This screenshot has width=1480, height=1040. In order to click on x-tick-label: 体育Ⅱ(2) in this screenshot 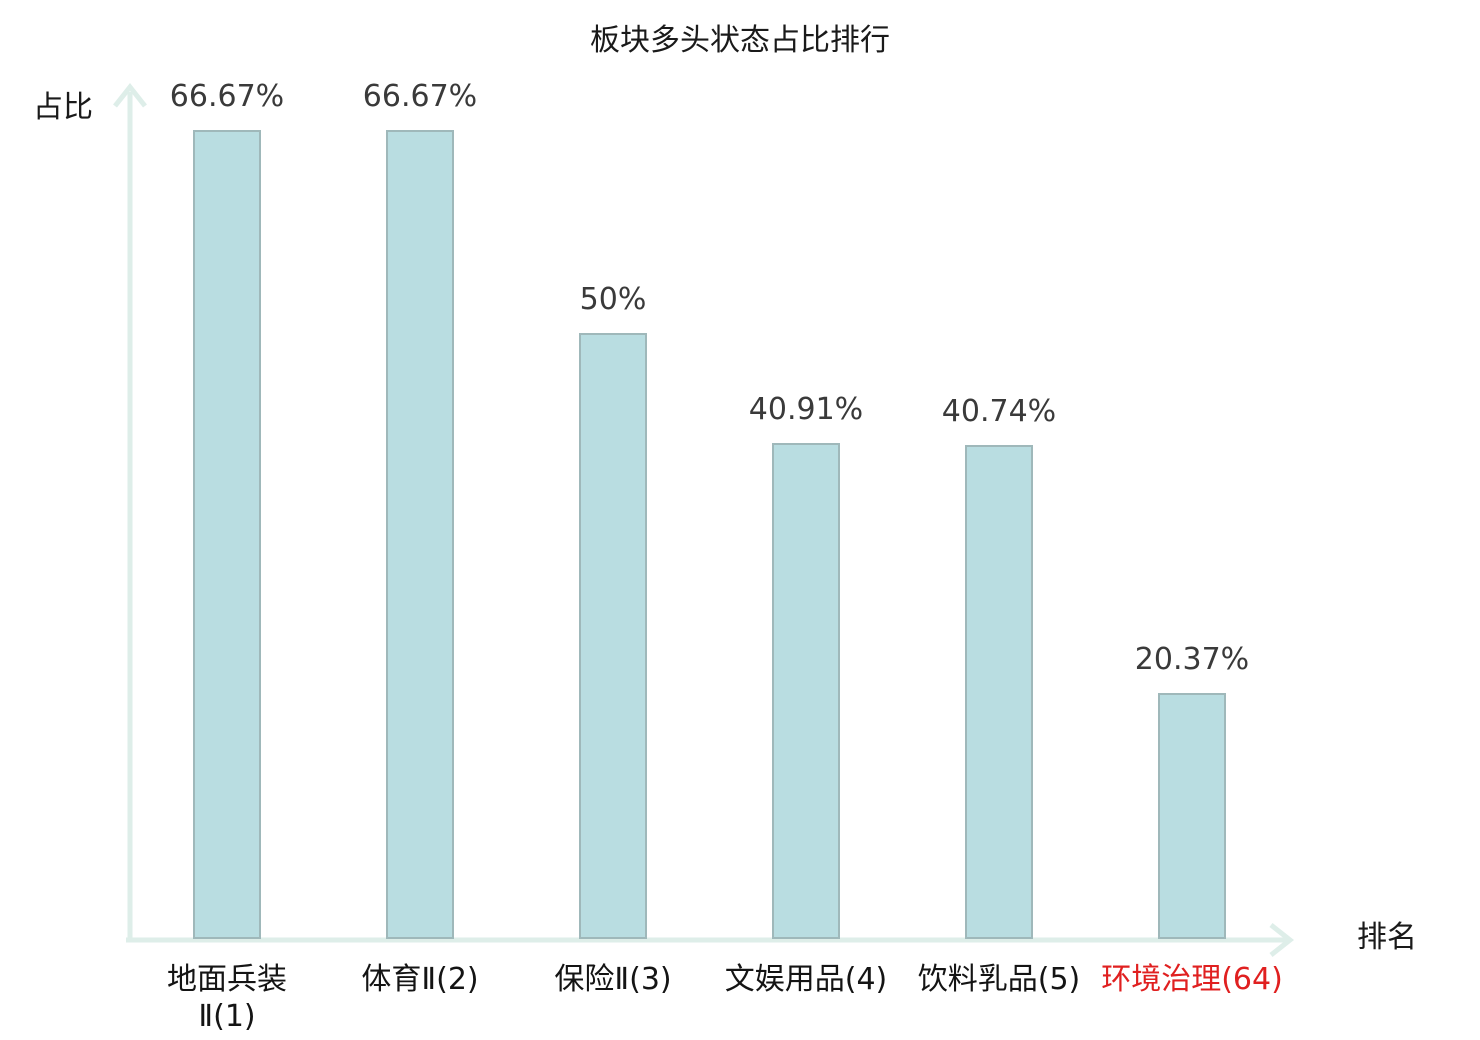, I will do `click(420, 979)`.